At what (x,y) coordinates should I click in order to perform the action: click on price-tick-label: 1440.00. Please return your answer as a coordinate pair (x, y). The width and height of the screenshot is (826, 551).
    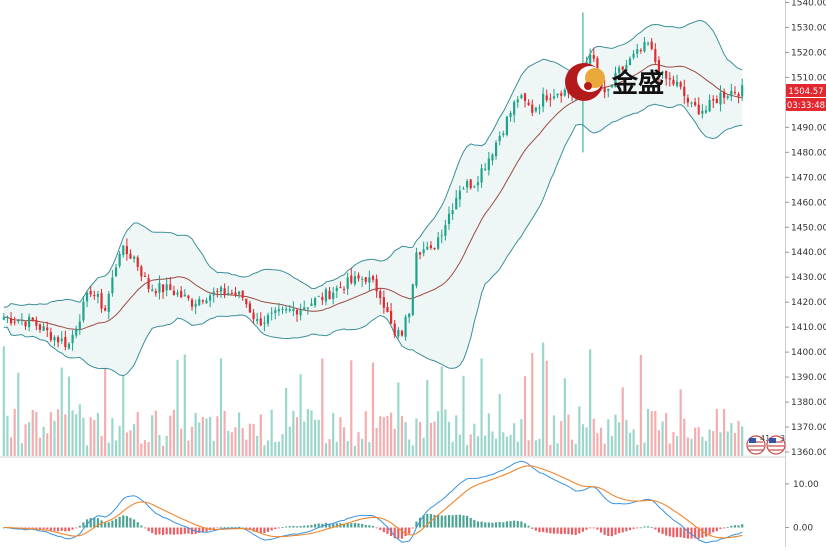
    Looking at the image, I should click on (808, 253).